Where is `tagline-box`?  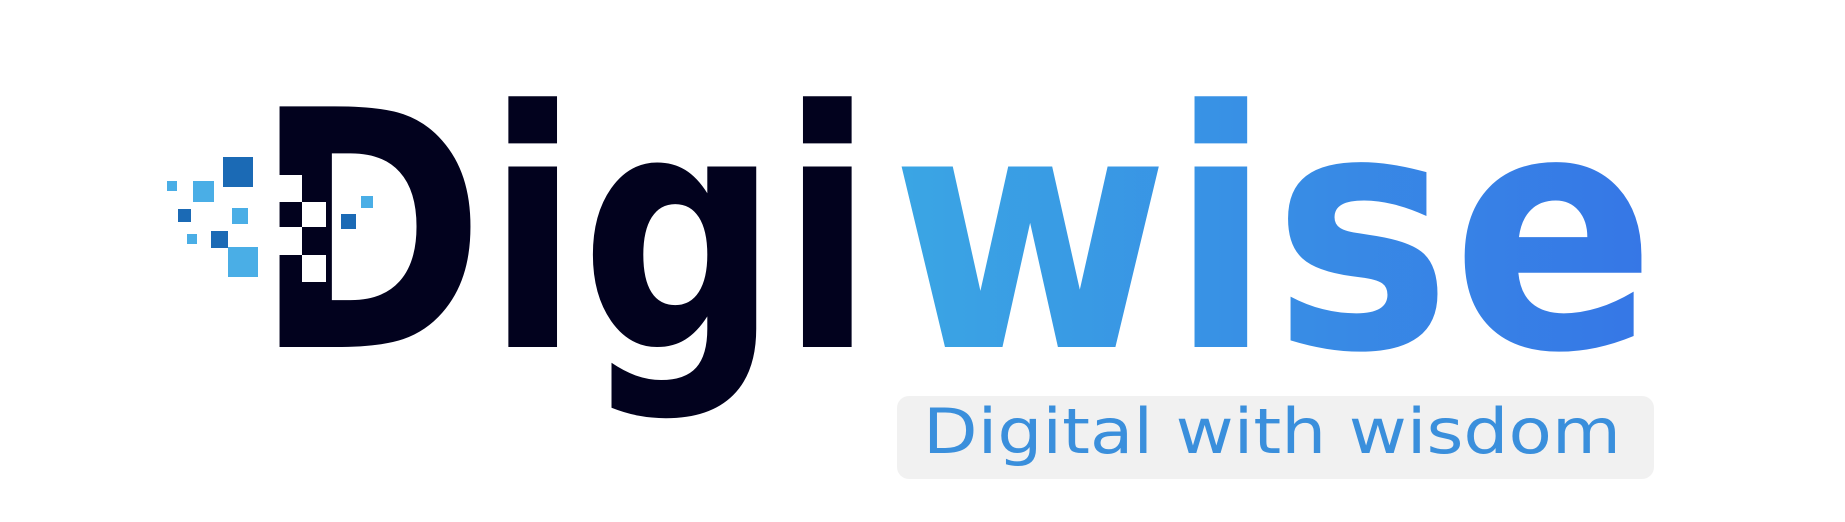 tagline-box is located at coordinates (1275, 437).